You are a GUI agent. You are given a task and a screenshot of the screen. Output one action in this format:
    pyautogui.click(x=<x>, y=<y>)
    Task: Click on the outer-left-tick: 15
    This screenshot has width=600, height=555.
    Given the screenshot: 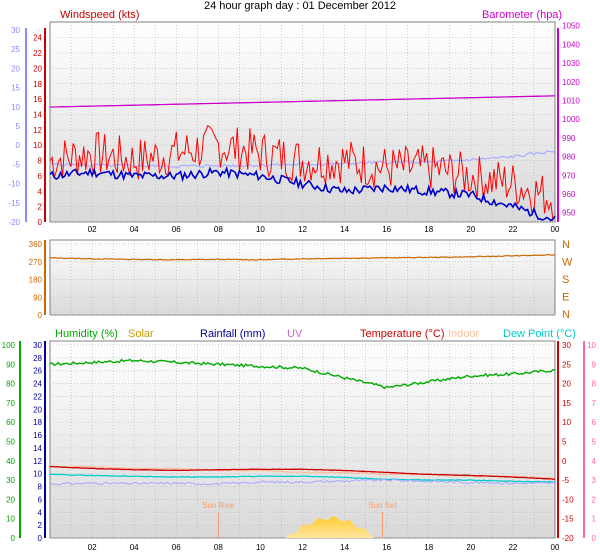 What is the action you would take?
    pyautogui.click(x=15, y=88)
    